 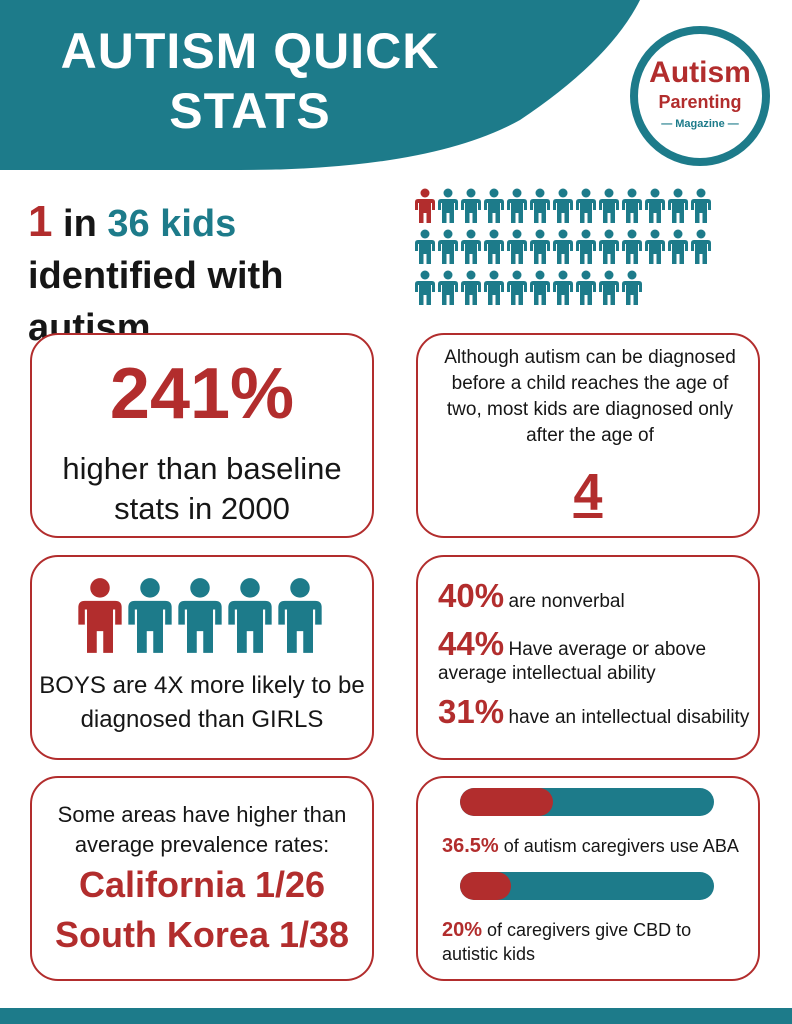 What do you see at coordinates (566, 601) in the screenshot?
I see `stat-text: are nonverbal` at bounding box center [566, 601].